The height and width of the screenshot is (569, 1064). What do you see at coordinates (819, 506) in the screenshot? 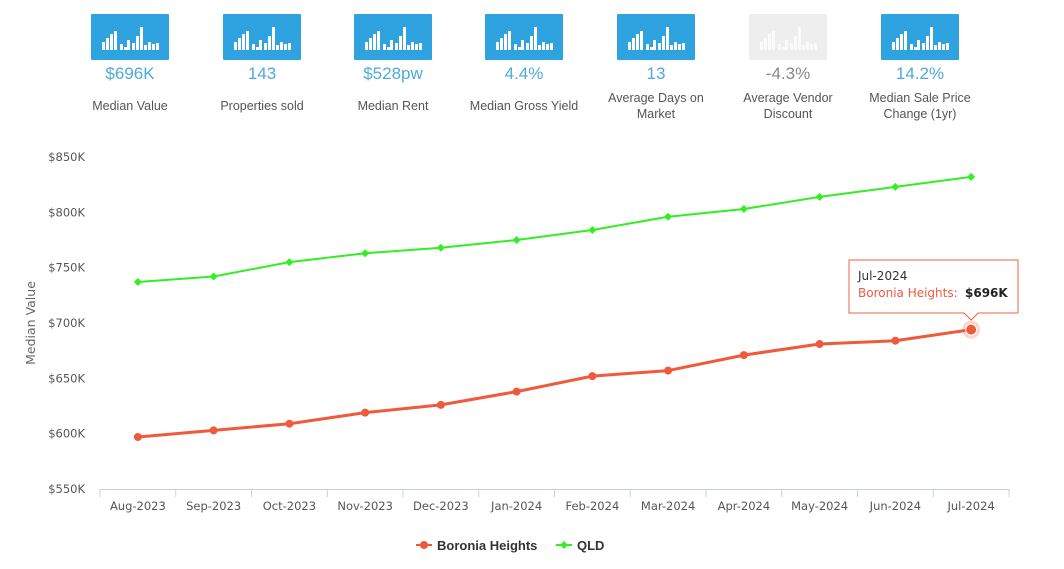
I see `x-tick-label: May-2024` at bounding box center [819, 506].